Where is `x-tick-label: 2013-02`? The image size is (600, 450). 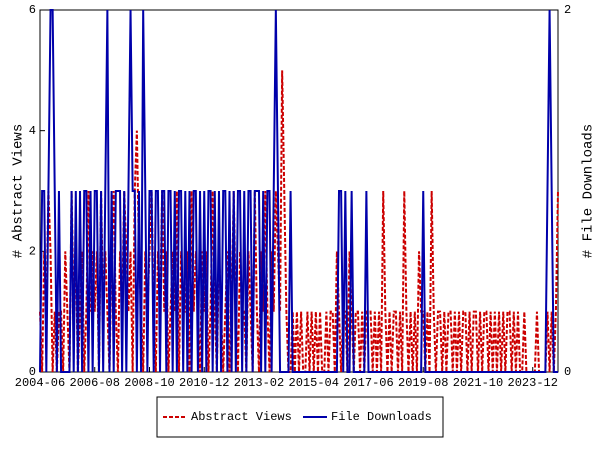 x-tick-label: 2013-02 is located at coordinates (259, 383).